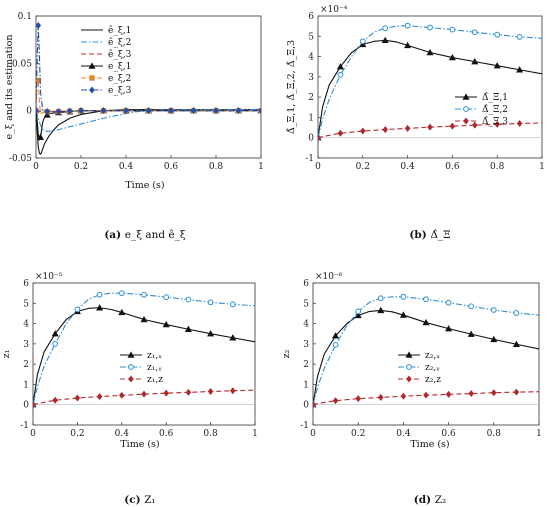 This screenshot has width=550, height=507. What do you see at coordinates (311, 58) in the screenshot?
I see `y-tick-label: 4` at bounding box center [311, 58].